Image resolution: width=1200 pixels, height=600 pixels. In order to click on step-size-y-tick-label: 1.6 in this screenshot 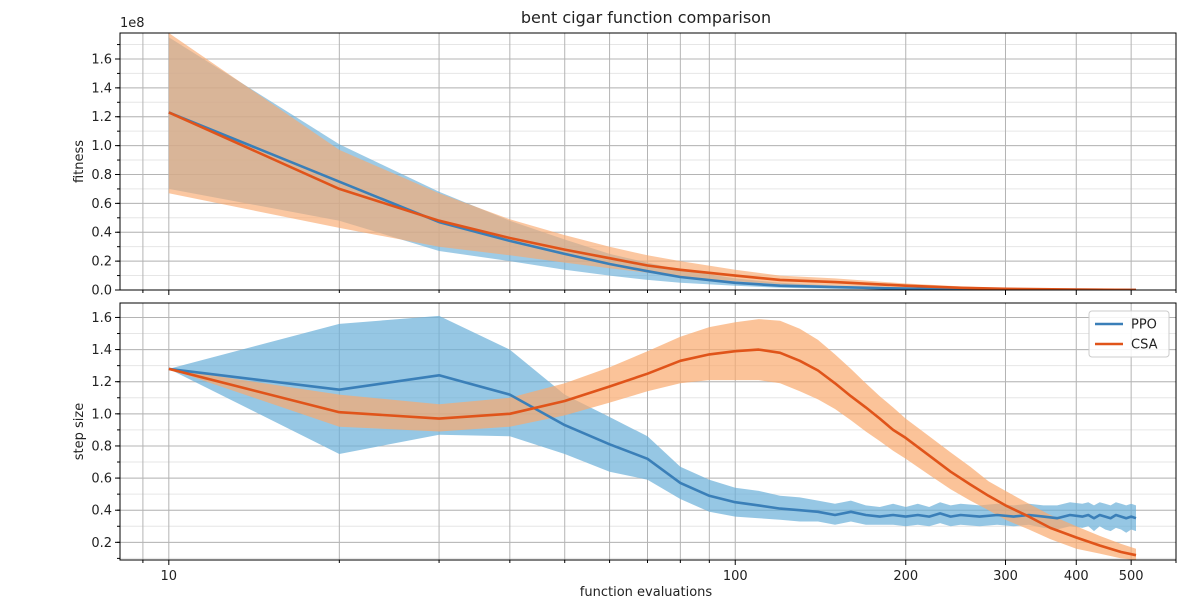, I will do `click(101, 318)`.